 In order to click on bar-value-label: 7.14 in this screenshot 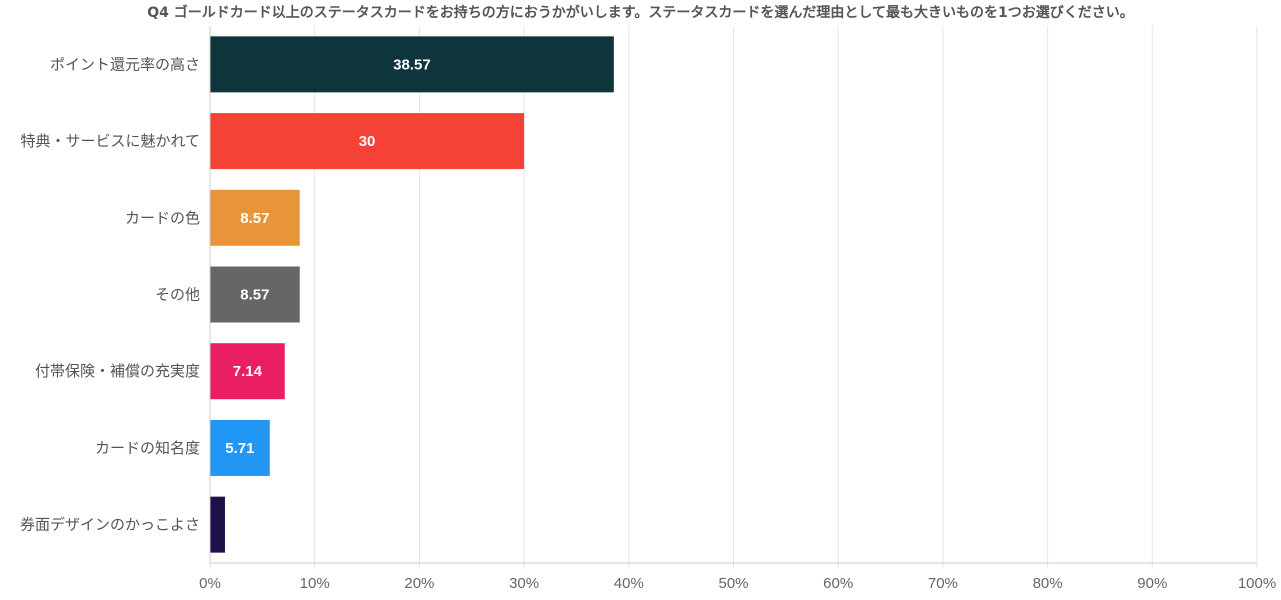, I will do `click(248, 371)`.